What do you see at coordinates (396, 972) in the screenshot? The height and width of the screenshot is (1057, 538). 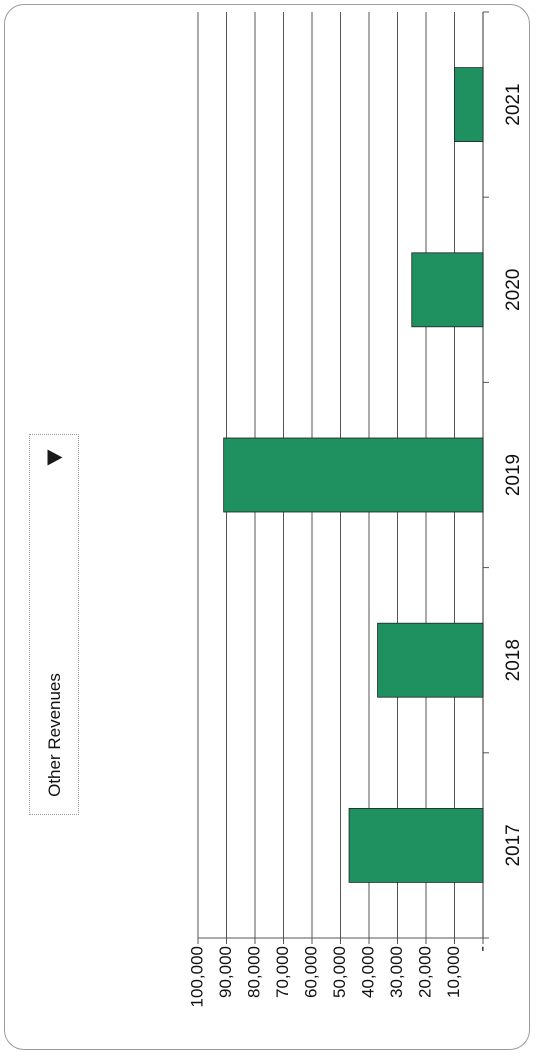 I see `value-tick-label: 30,000` at bounding box center [396, 972].